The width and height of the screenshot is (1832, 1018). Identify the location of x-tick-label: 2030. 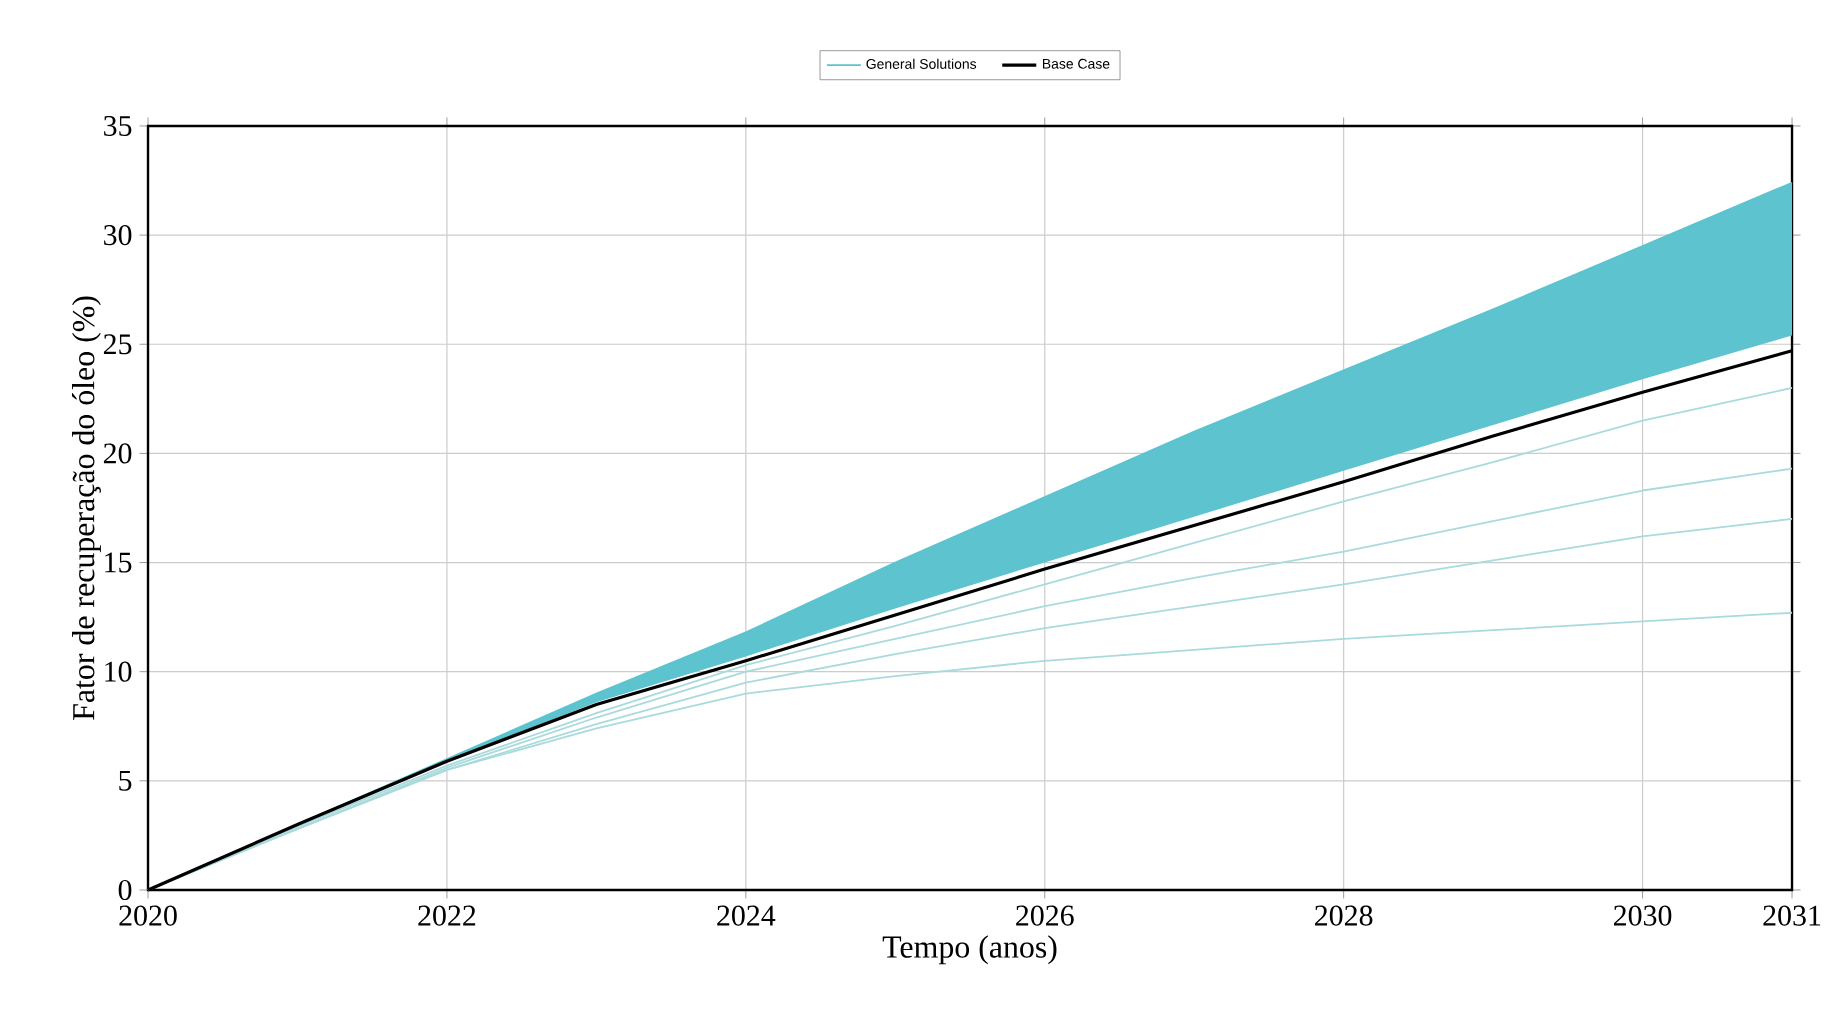
(1642, 915).